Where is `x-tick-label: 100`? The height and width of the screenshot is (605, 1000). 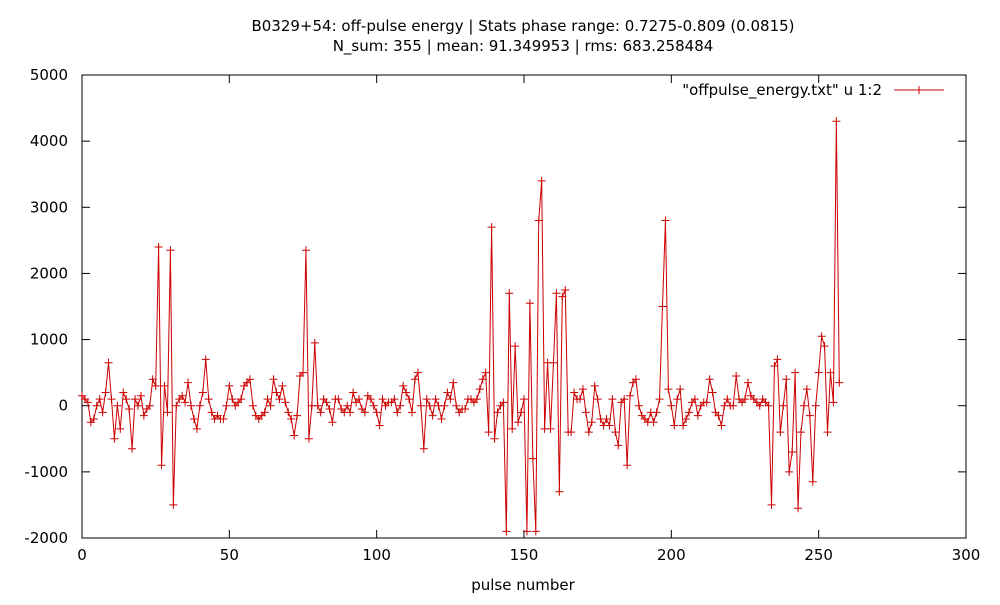
x-tick-label: 100 is located at coordinates (376, 555).